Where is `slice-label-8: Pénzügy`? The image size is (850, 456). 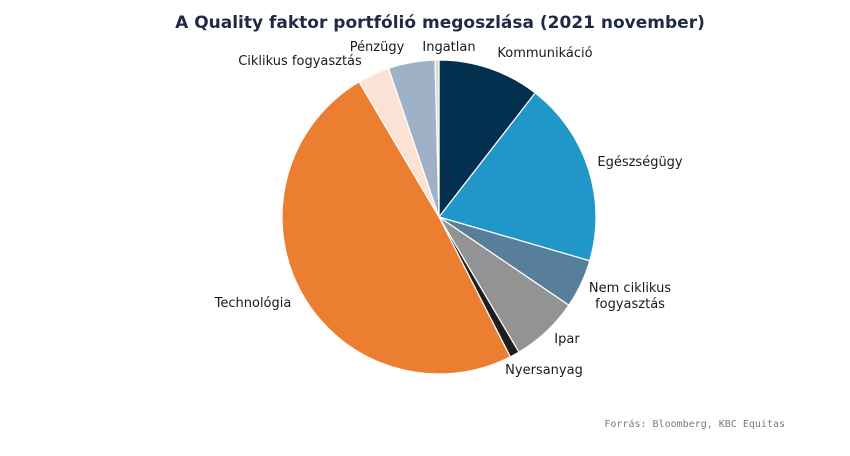 slice-label-8: Pénzügy is located at coordinates (377, 47).